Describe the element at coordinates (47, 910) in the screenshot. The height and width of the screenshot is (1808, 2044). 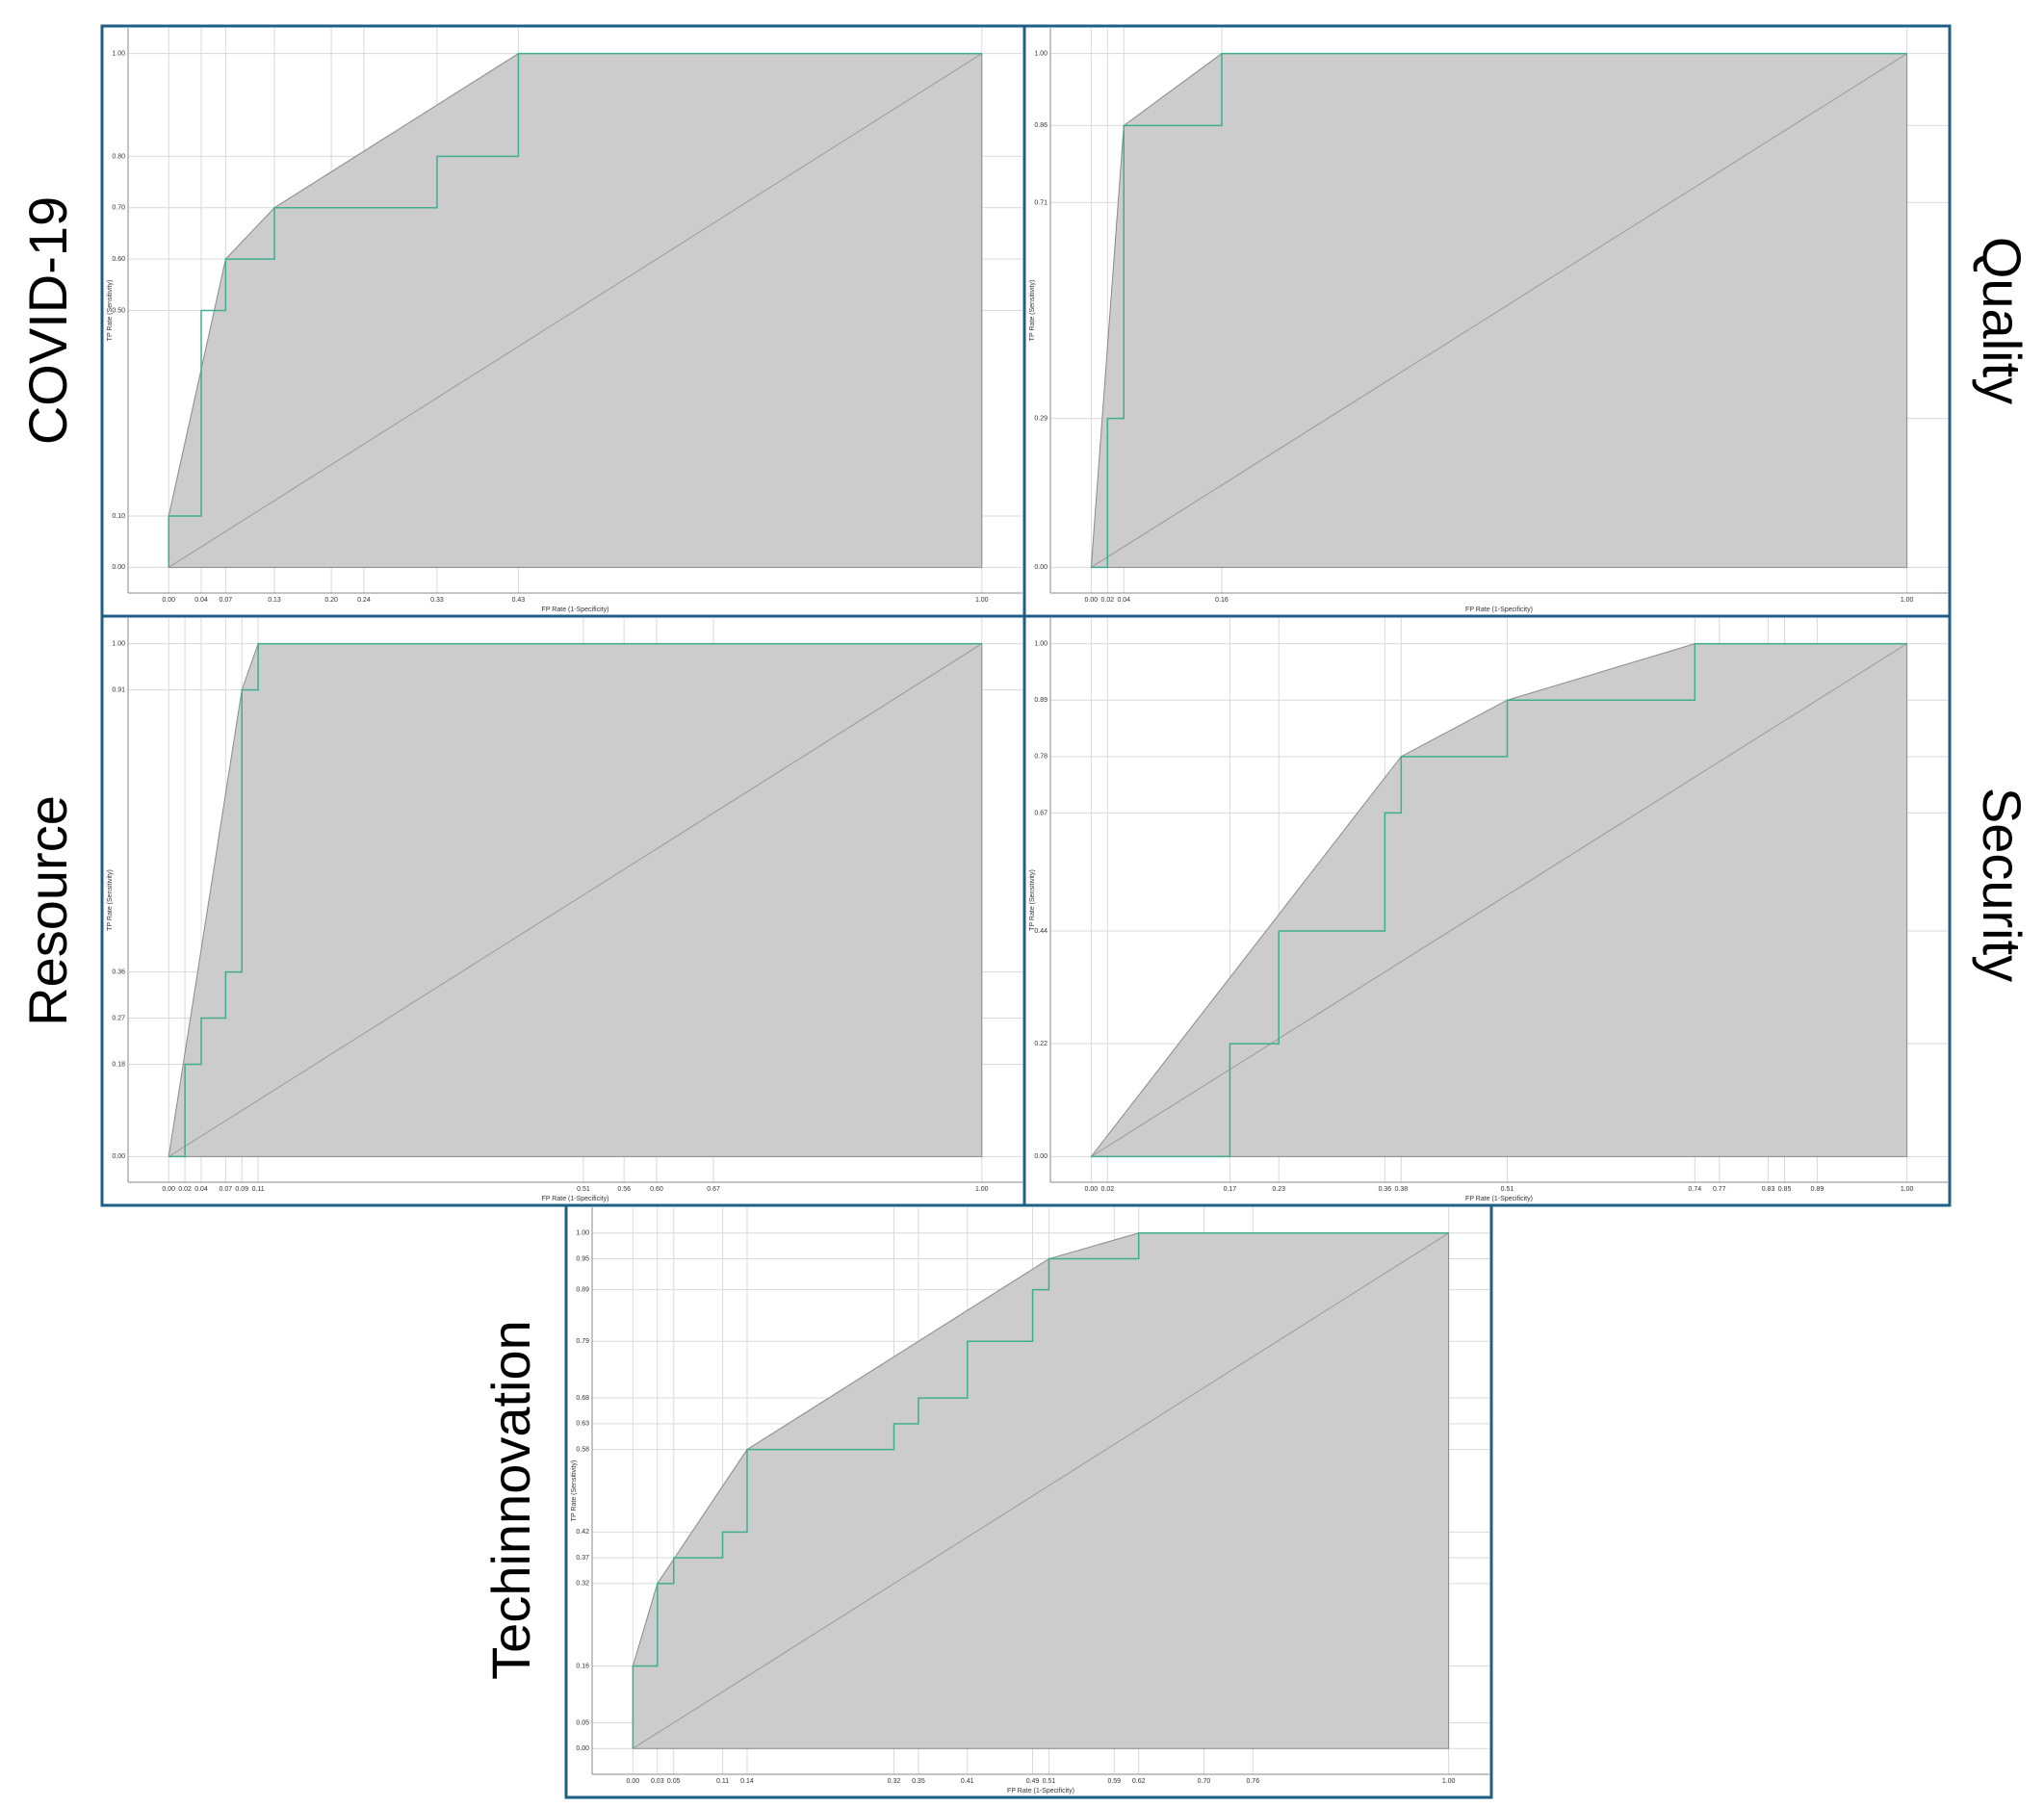
I see `chart-title: Resource` at that location.